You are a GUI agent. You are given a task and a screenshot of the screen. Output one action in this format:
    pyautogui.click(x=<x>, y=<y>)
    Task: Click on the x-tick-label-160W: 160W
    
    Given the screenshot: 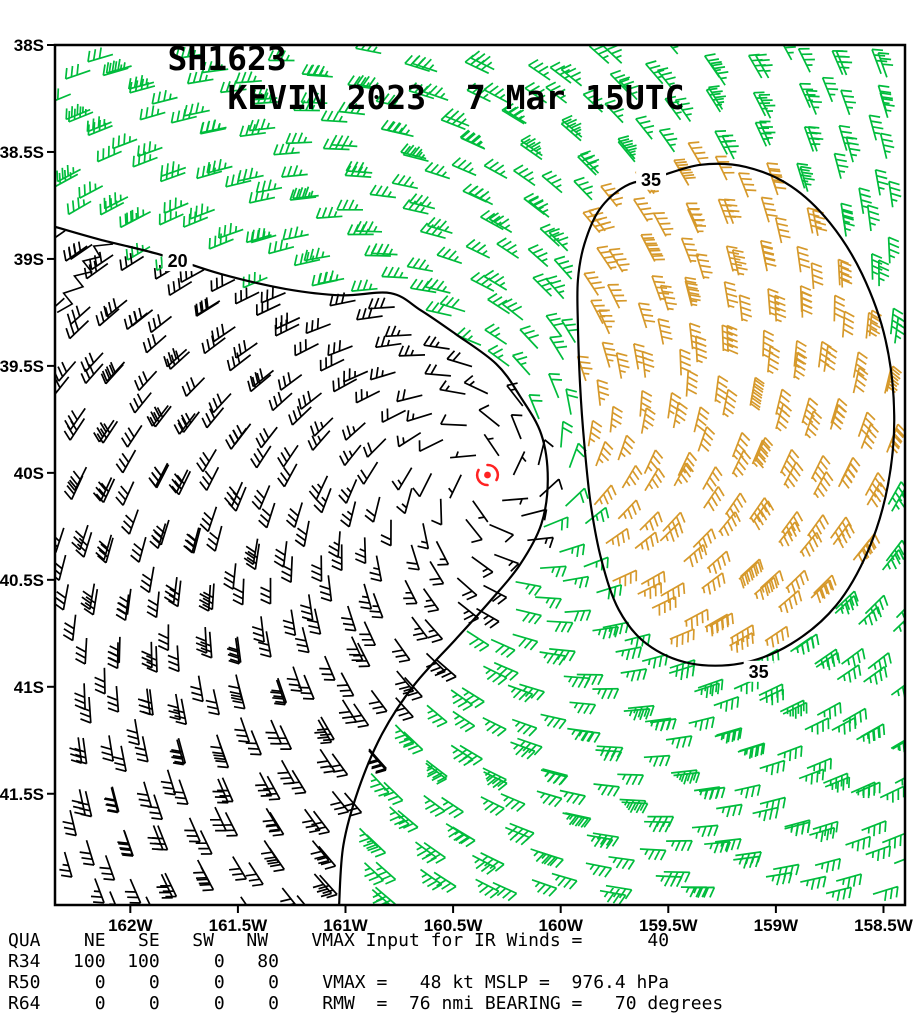 What is the action you would take?
    pyautogui.click(x=560, y=925)
    